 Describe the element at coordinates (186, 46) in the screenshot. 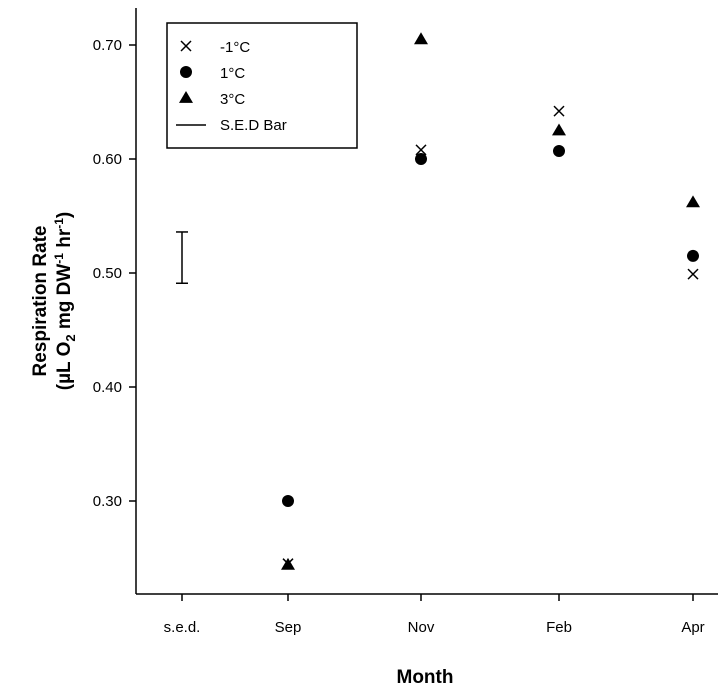

I see `legend-marker-cross` at that location.